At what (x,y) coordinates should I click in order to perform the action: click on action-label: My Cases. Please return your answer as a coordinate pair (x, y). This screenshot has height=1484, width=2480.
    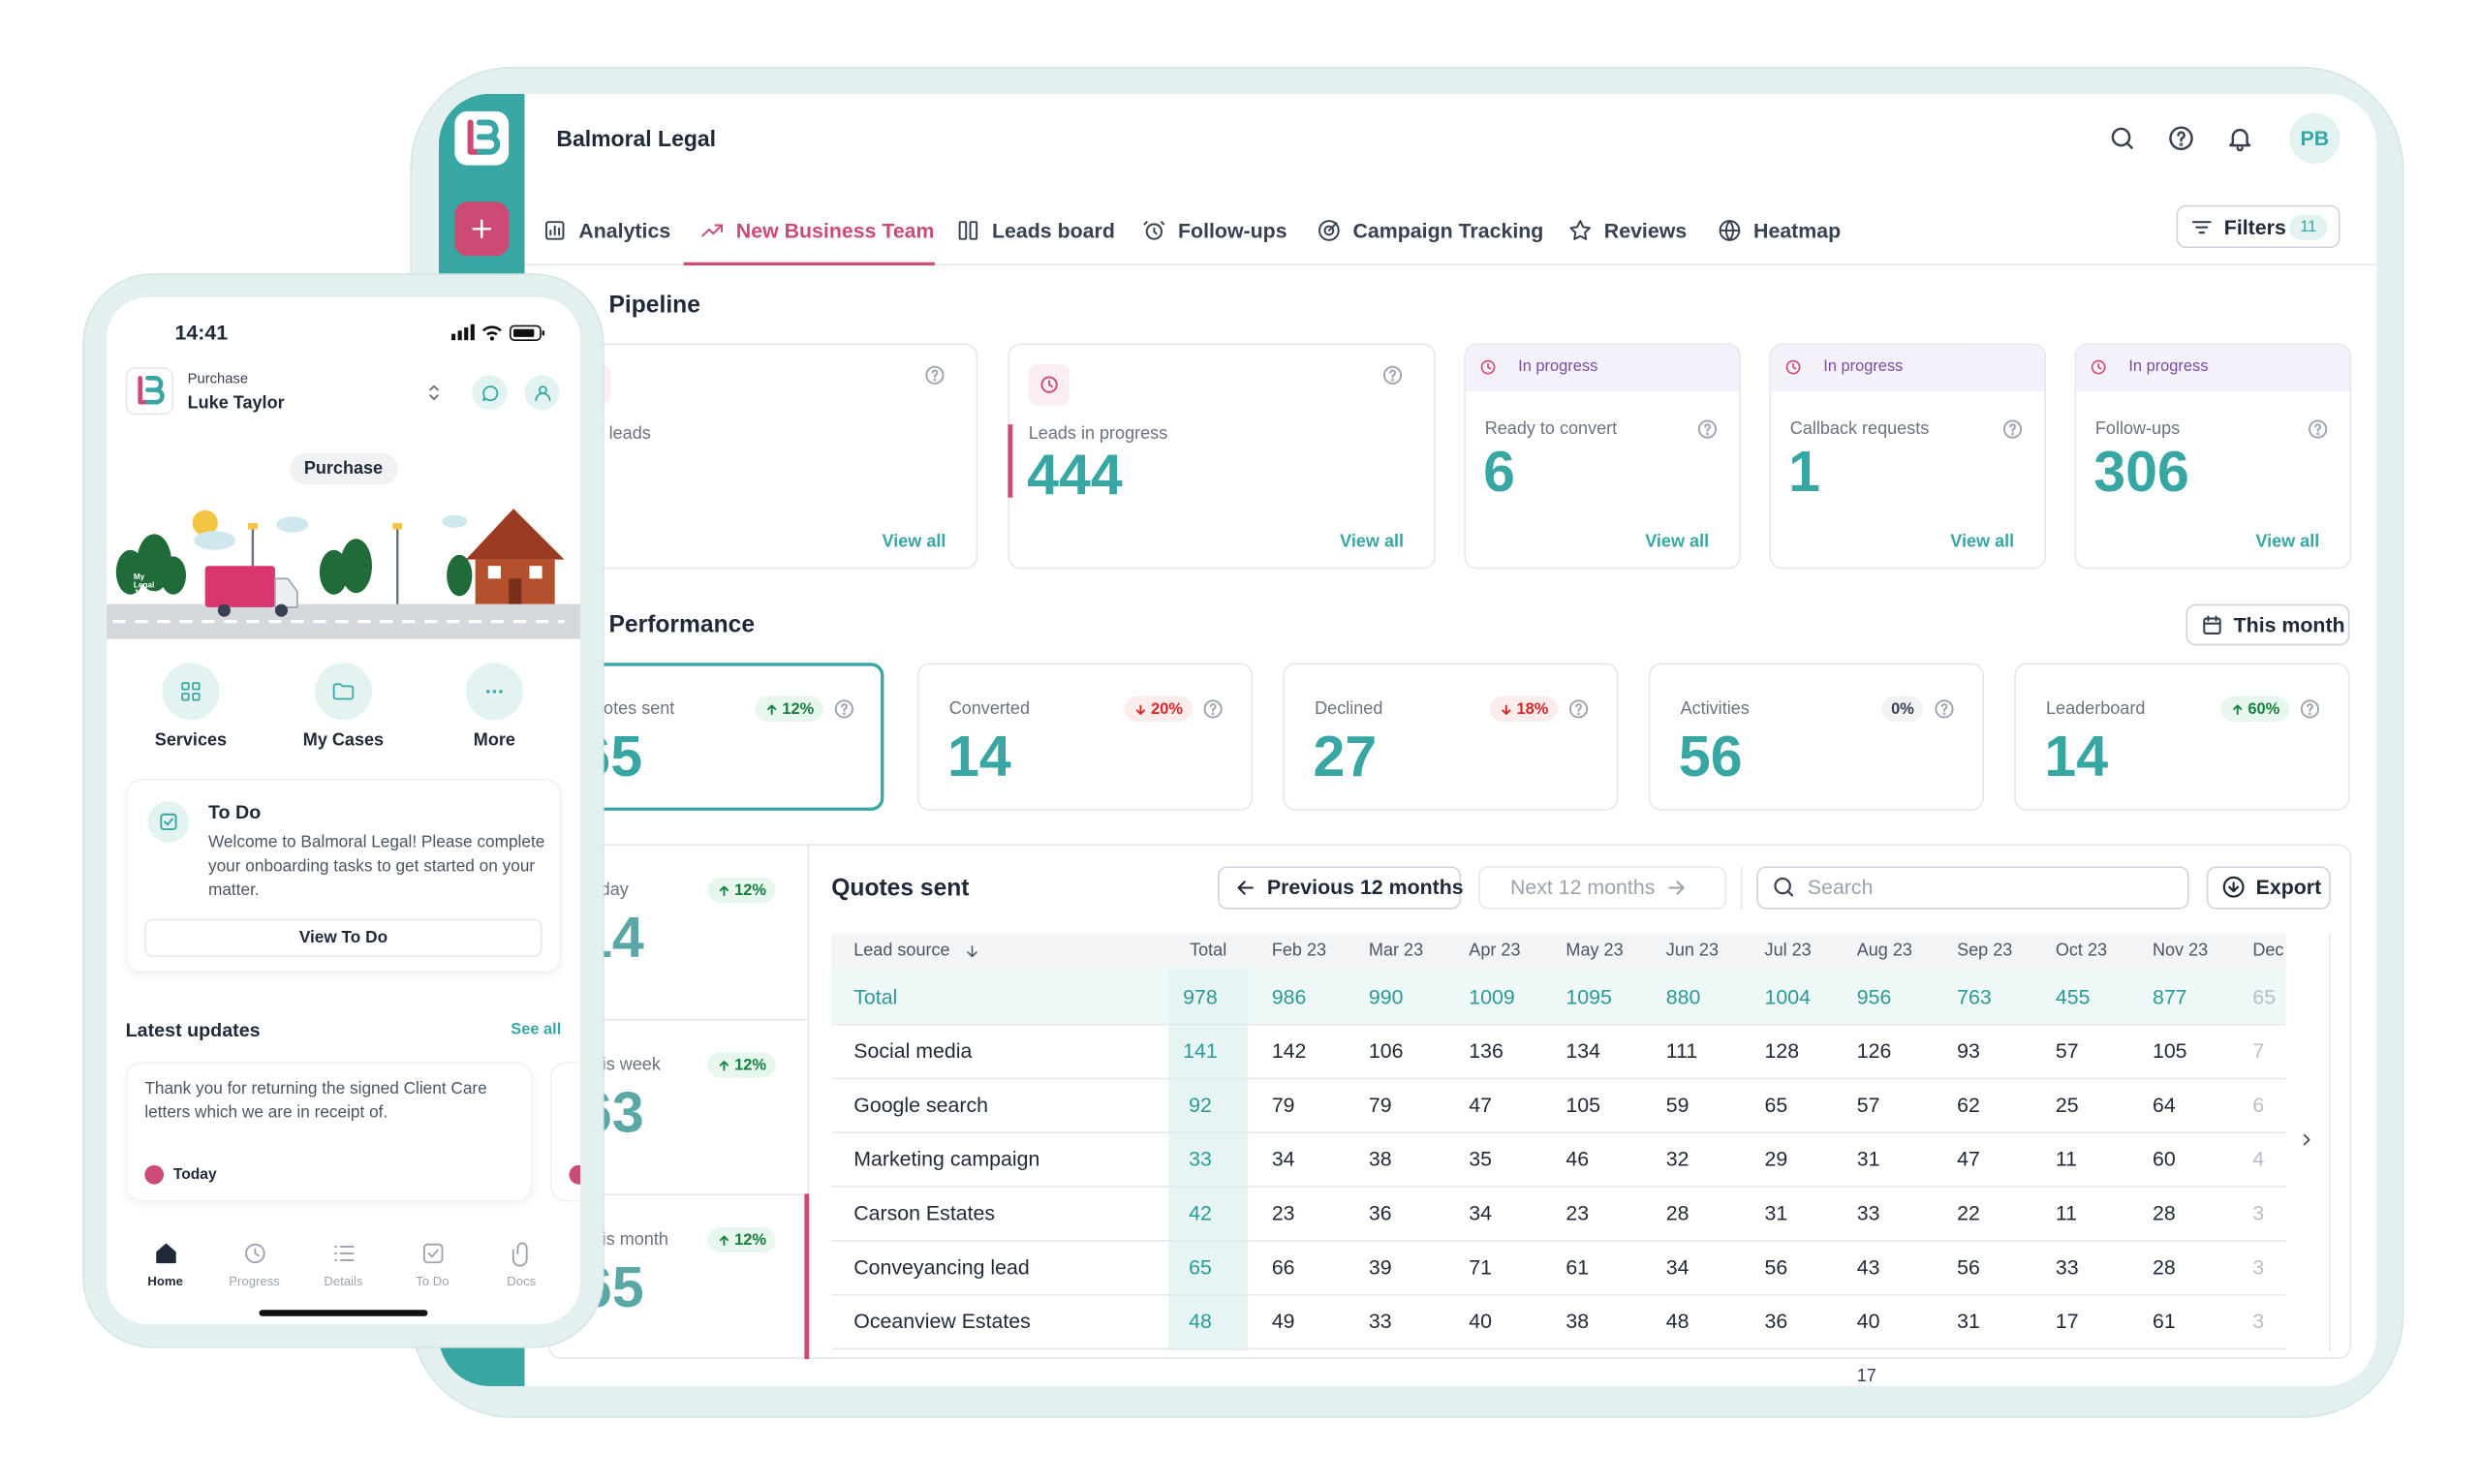
    Looking at the image, I should click on (343, 740).